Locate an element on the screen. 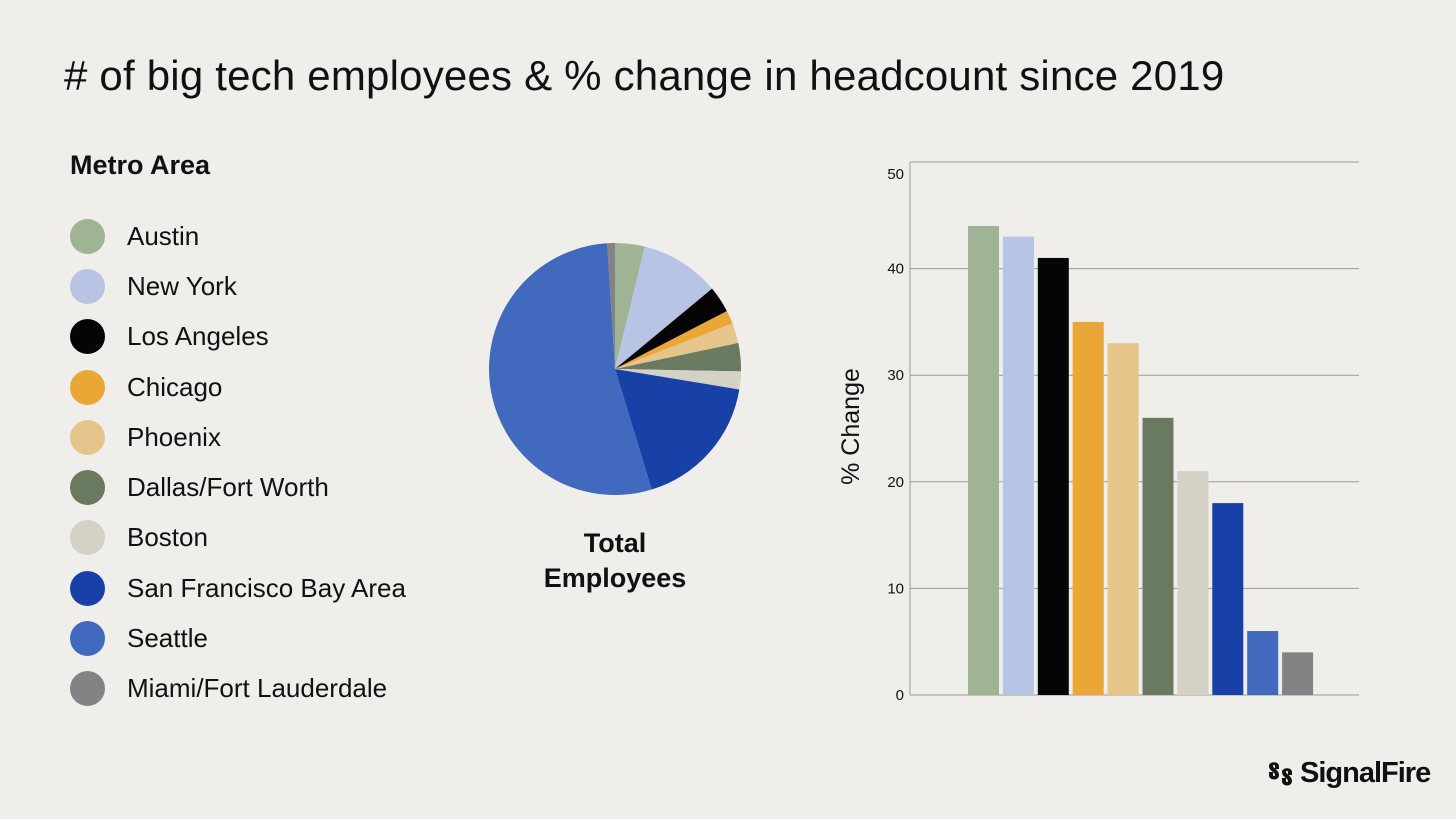 Image resolution: width=1456 pixels, height=819 pixels. legend-label: Seattle is located at coordinates (167, 638).